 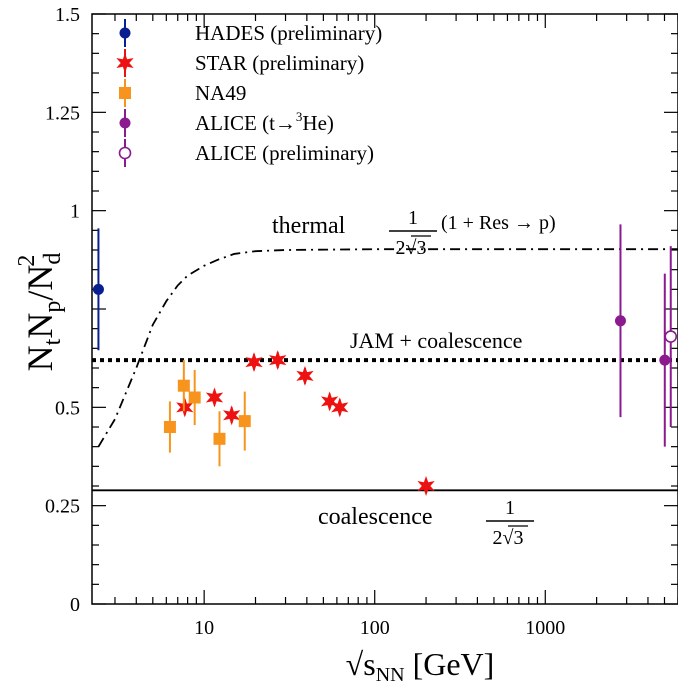 I want to click on legend-label: HADES (preliminary), so click(x=288, y=33).